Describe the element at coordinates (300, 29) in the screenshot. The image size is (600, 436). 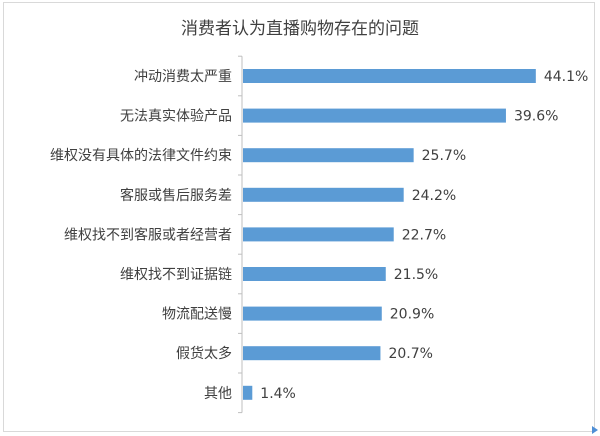
I see `chart-title: 消费者认为直播购物存在的问题` at that location.